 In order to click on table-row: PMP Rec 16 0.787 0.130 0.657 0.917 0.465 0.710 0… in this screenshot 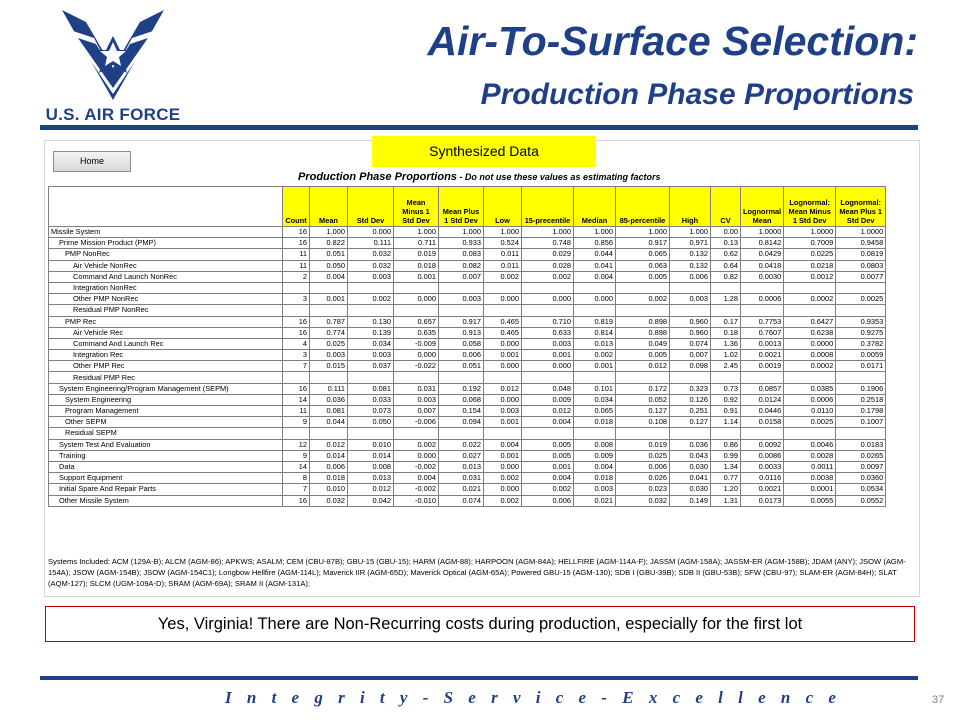, I will do `click(467, 321)`.